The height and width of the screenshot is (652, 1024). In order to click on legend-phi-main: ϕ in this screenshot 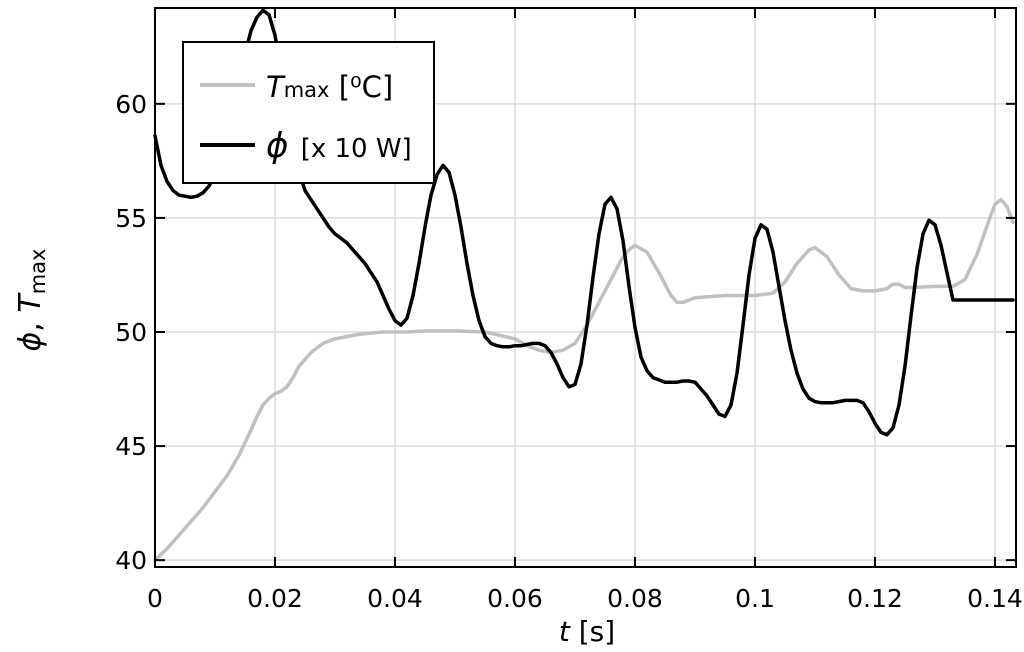, I will do `click(277, 146)`.